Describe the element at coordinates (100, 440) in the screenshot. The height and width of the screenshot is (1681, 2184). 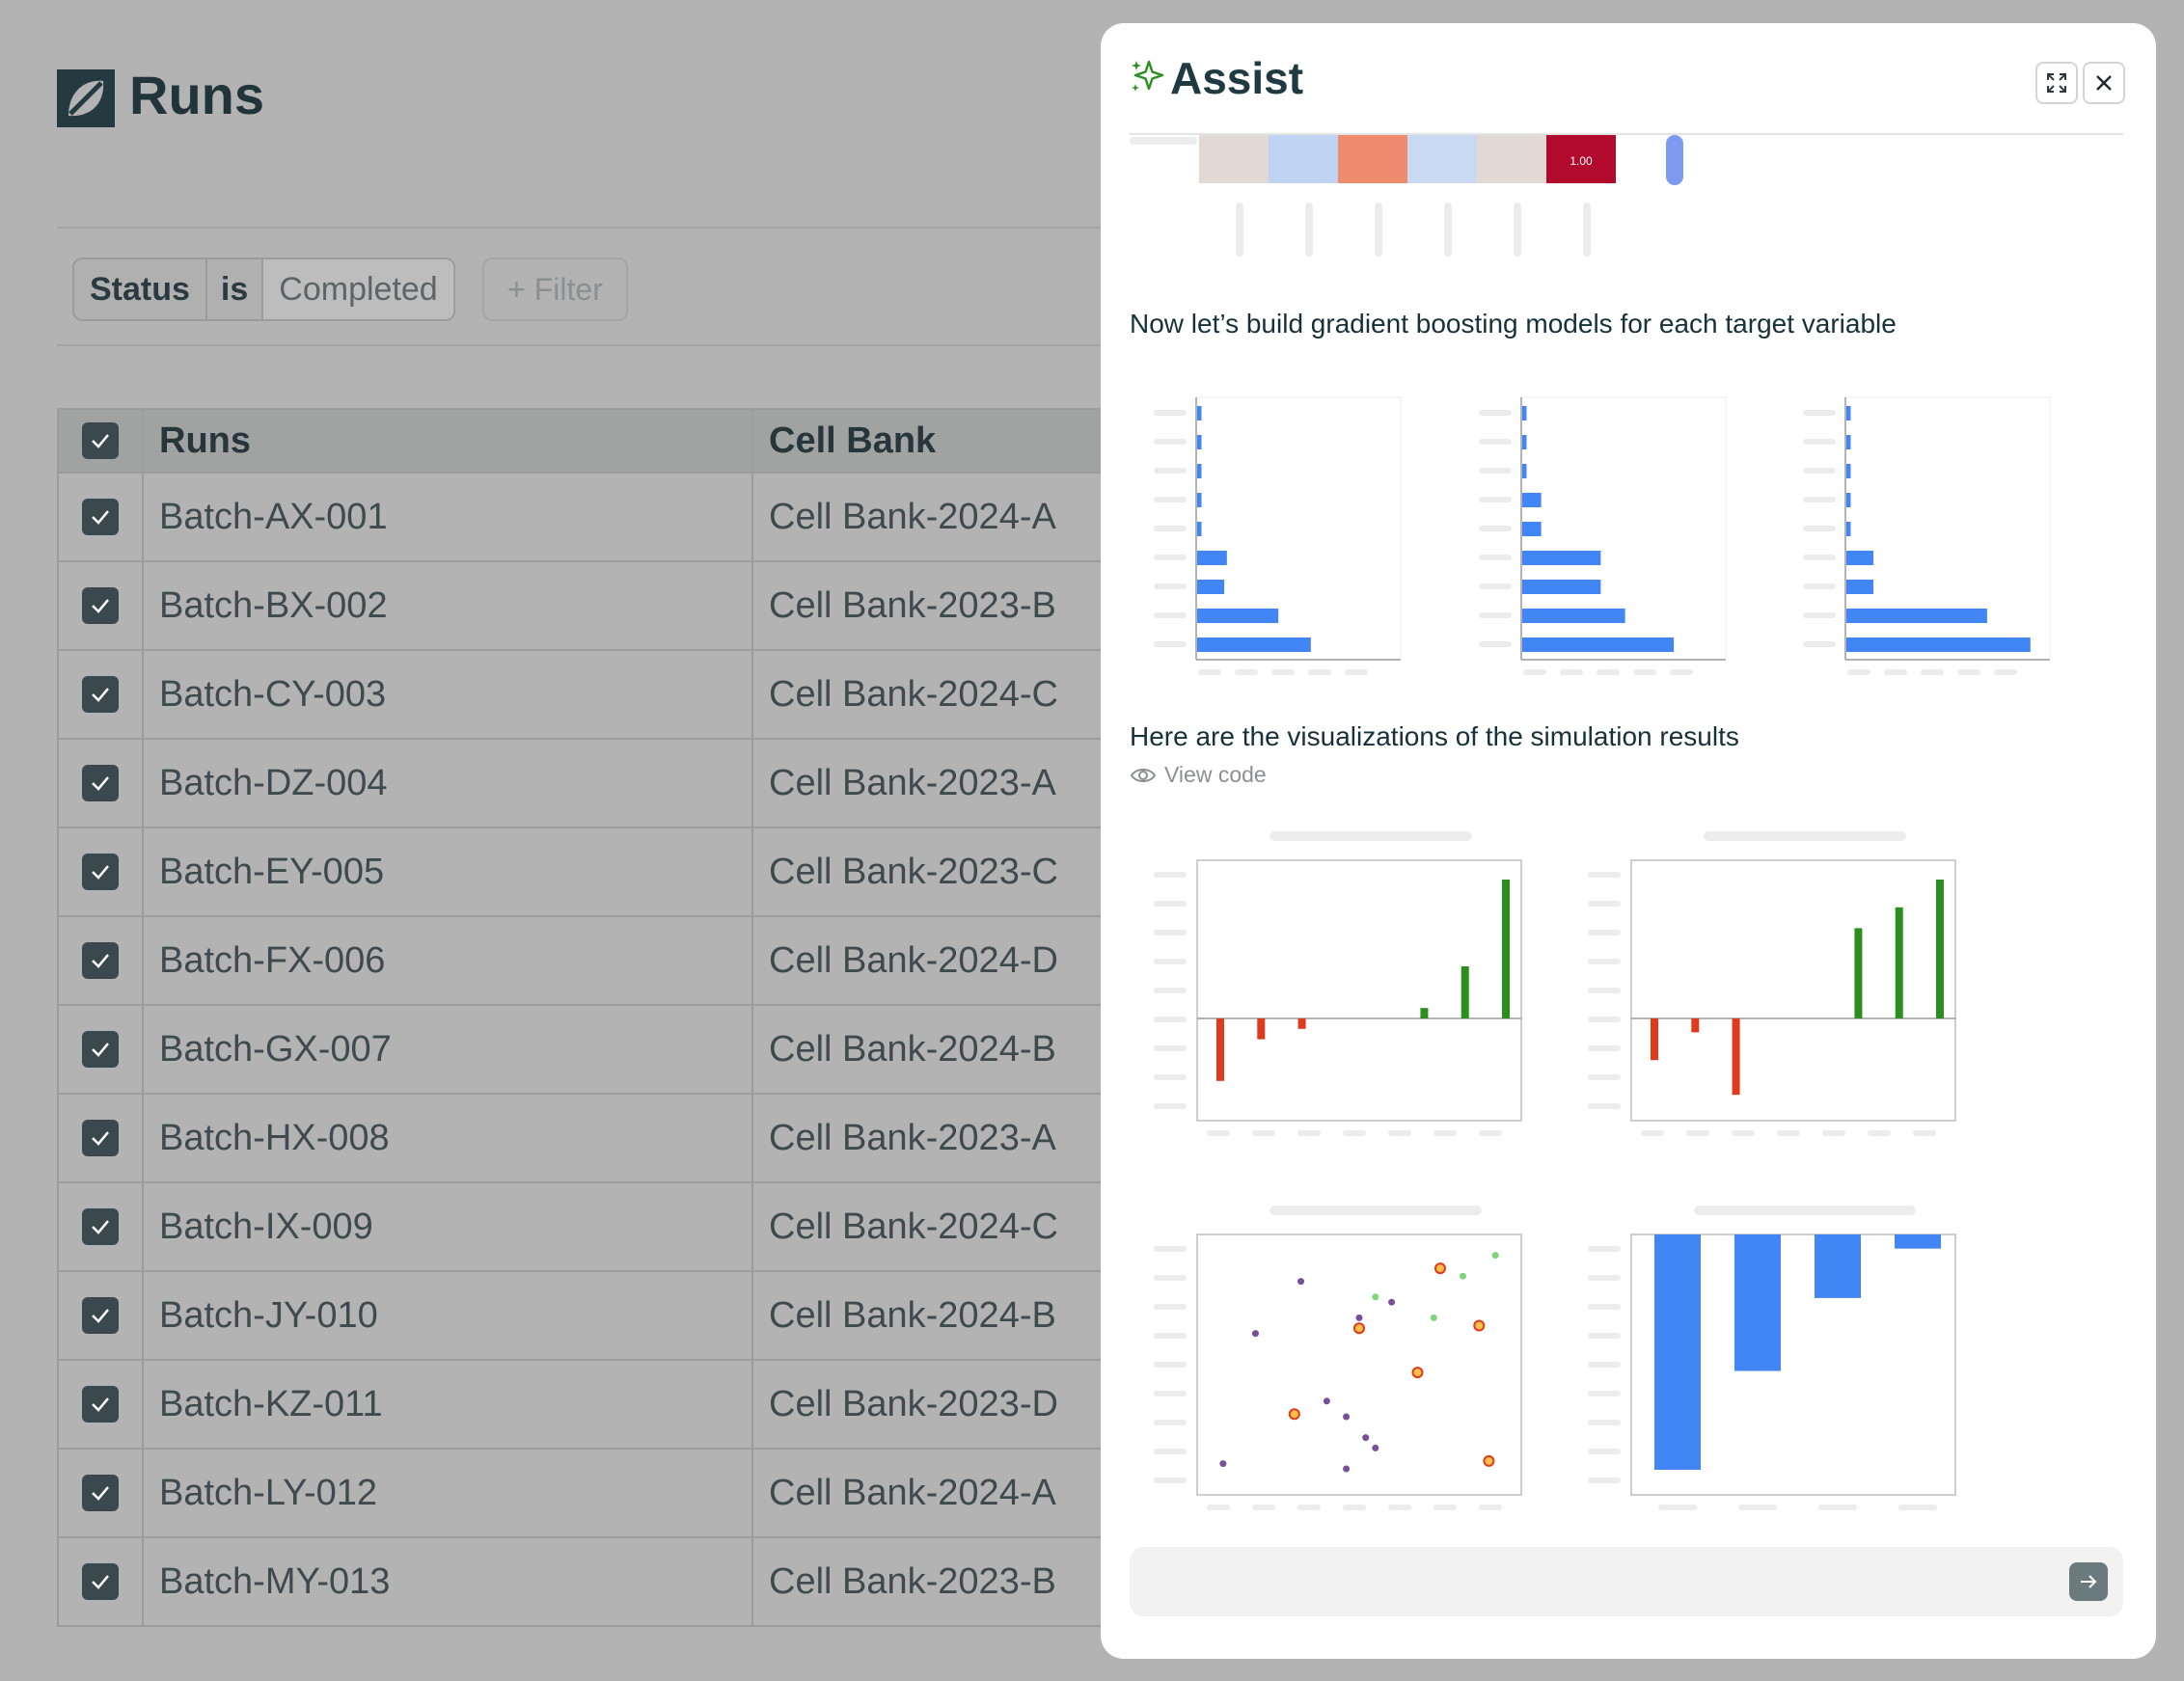
I see `select-all-checkbox` at that location.